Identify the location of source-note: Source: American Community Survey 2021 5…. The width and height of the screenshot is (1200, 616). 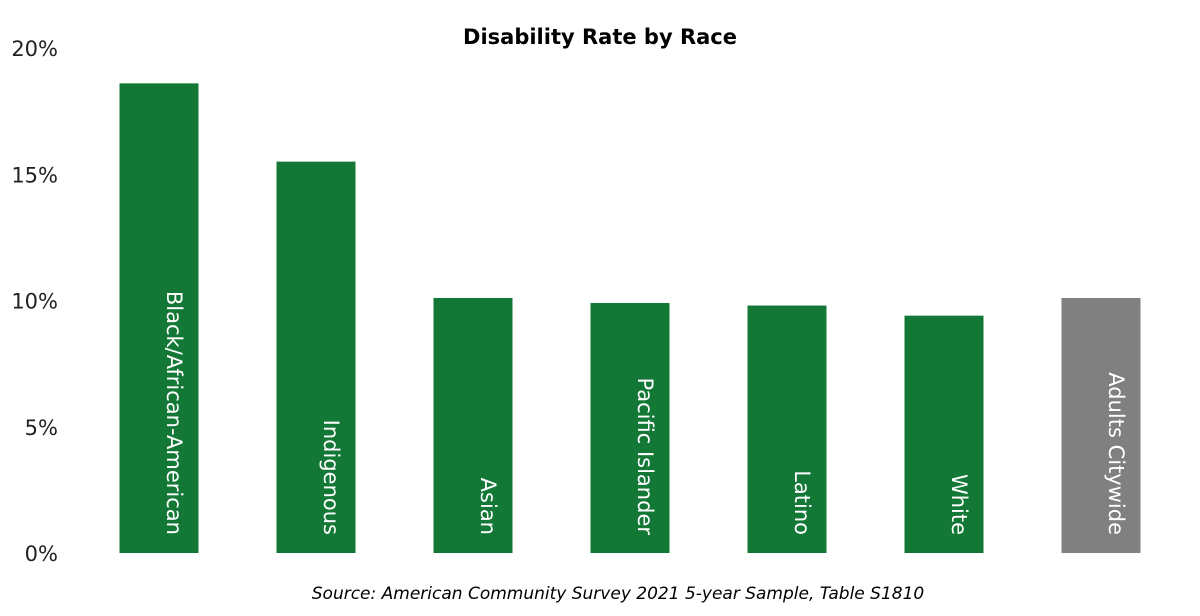
(618, 594).